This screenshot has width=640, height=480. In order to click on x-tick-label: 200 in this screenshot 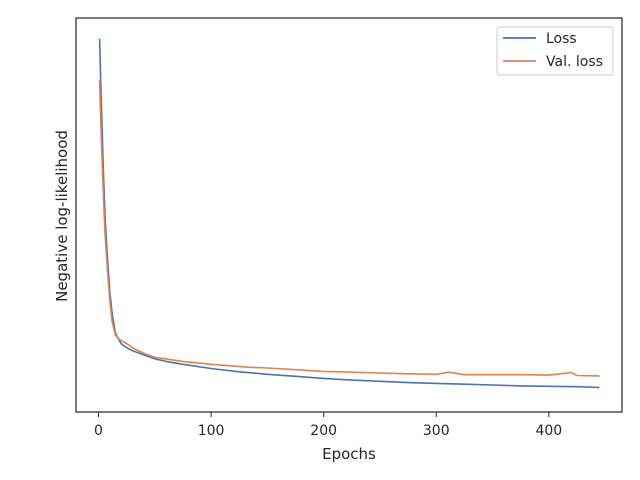, I will do `click(323, 431)`.